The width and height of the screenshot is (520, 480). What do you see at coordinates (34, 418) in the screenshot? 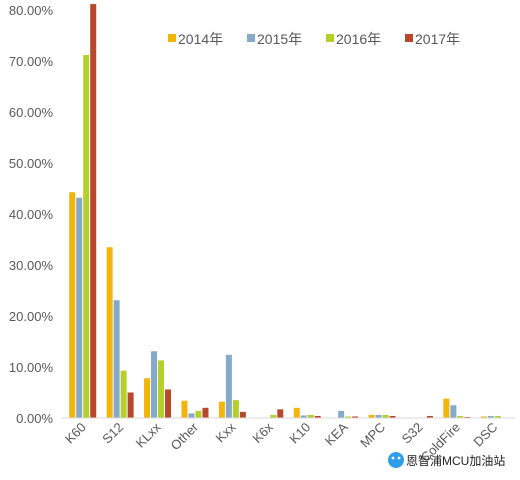
I see `y-tick-label: 0.00%` at bounding box center [34, 418].